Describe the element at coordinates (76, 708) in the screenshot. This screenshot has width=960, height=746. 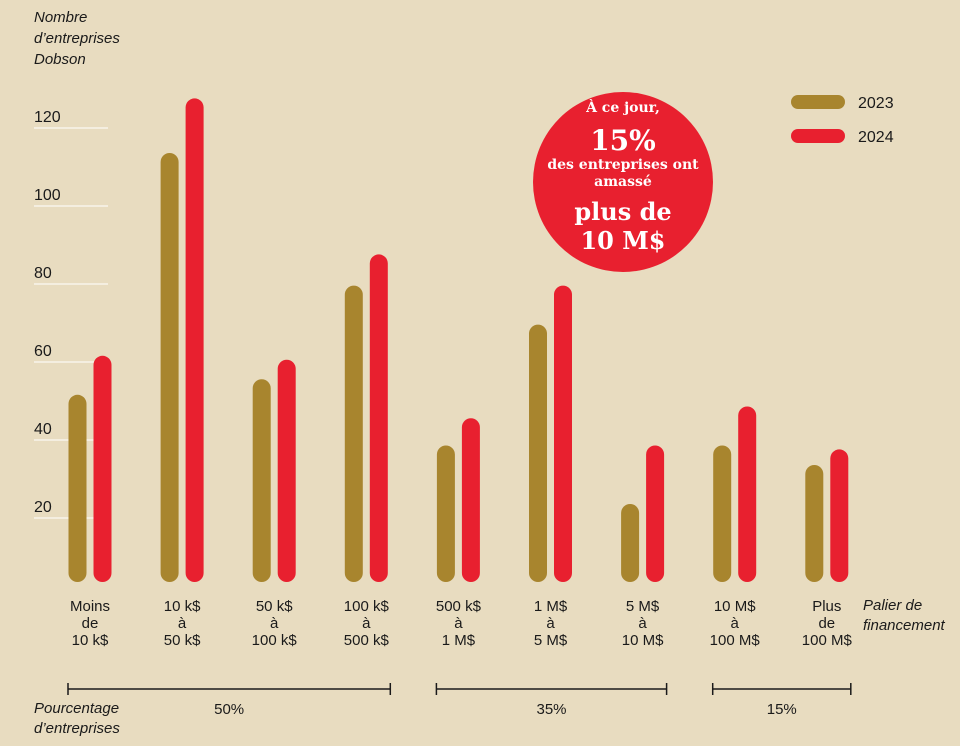
I see `percent-axis-title-line: Pourcentage` at that location.